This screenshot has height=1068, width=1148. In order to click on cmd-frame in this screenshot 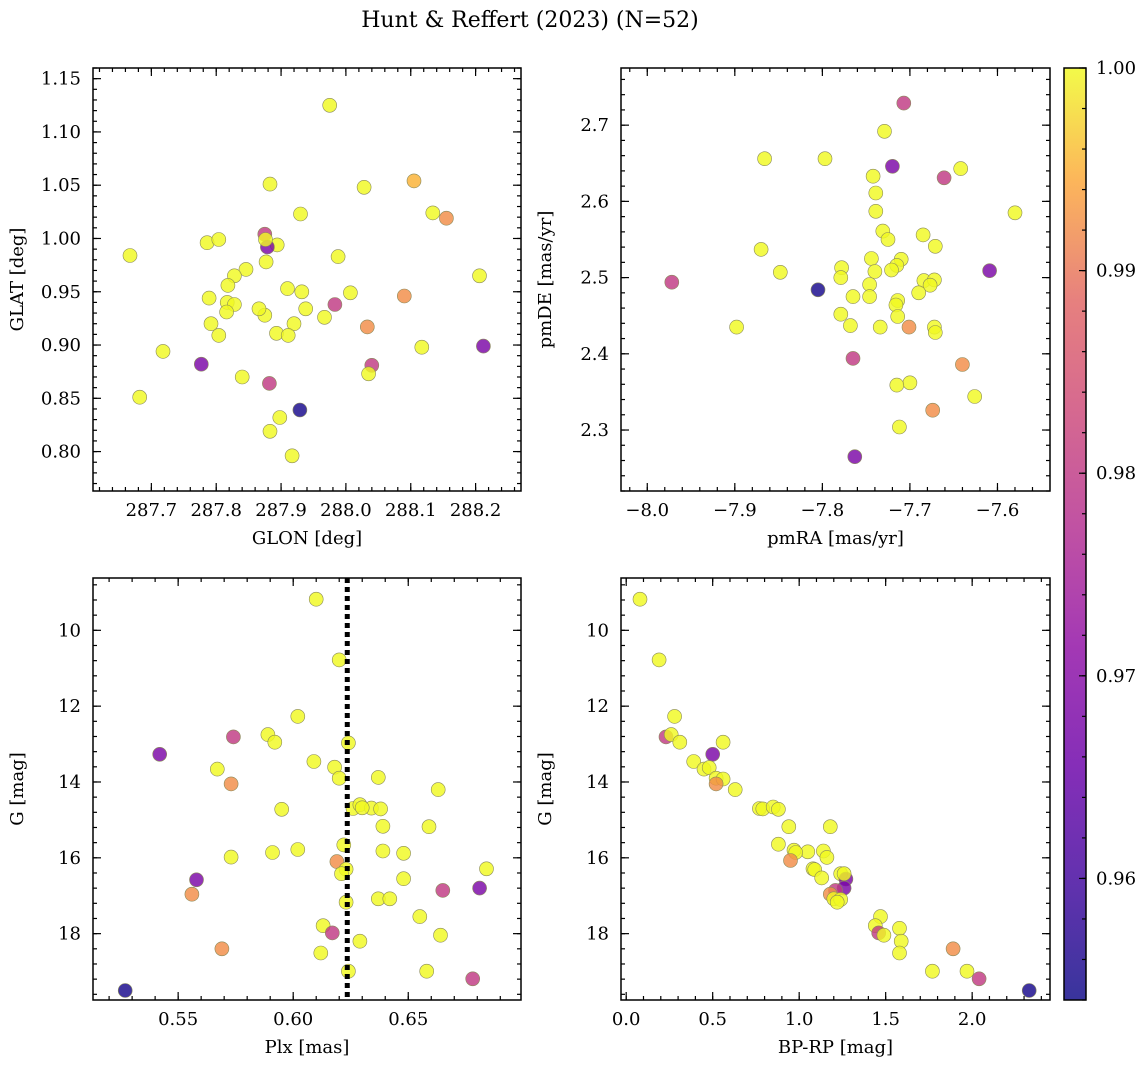, I will do `click(835, 789)`.